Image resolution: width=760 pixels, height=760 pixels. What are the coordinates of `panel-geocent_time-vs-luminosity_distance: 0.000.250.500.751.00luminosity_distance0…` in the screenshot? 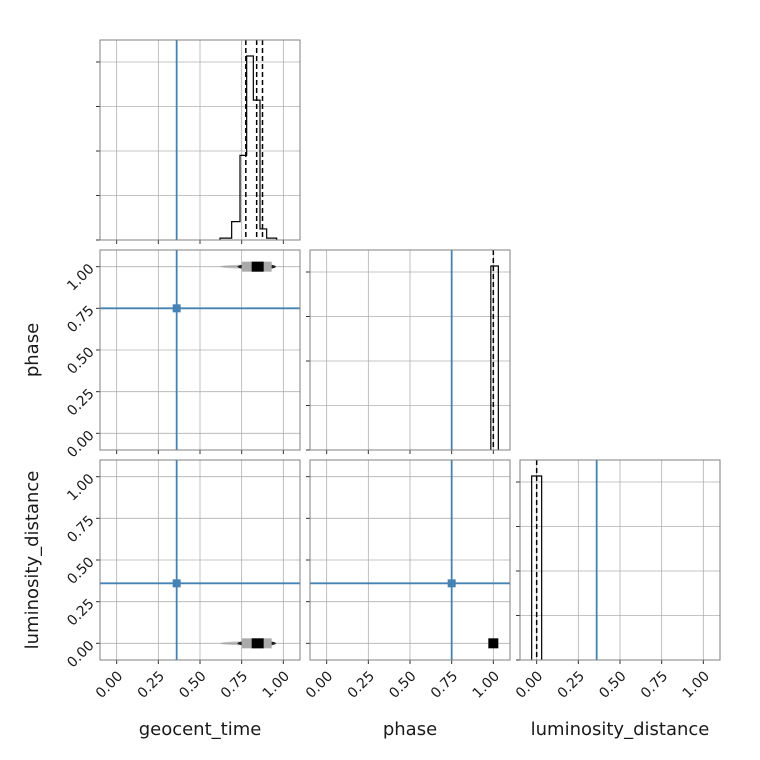 It's located at (161, 599).